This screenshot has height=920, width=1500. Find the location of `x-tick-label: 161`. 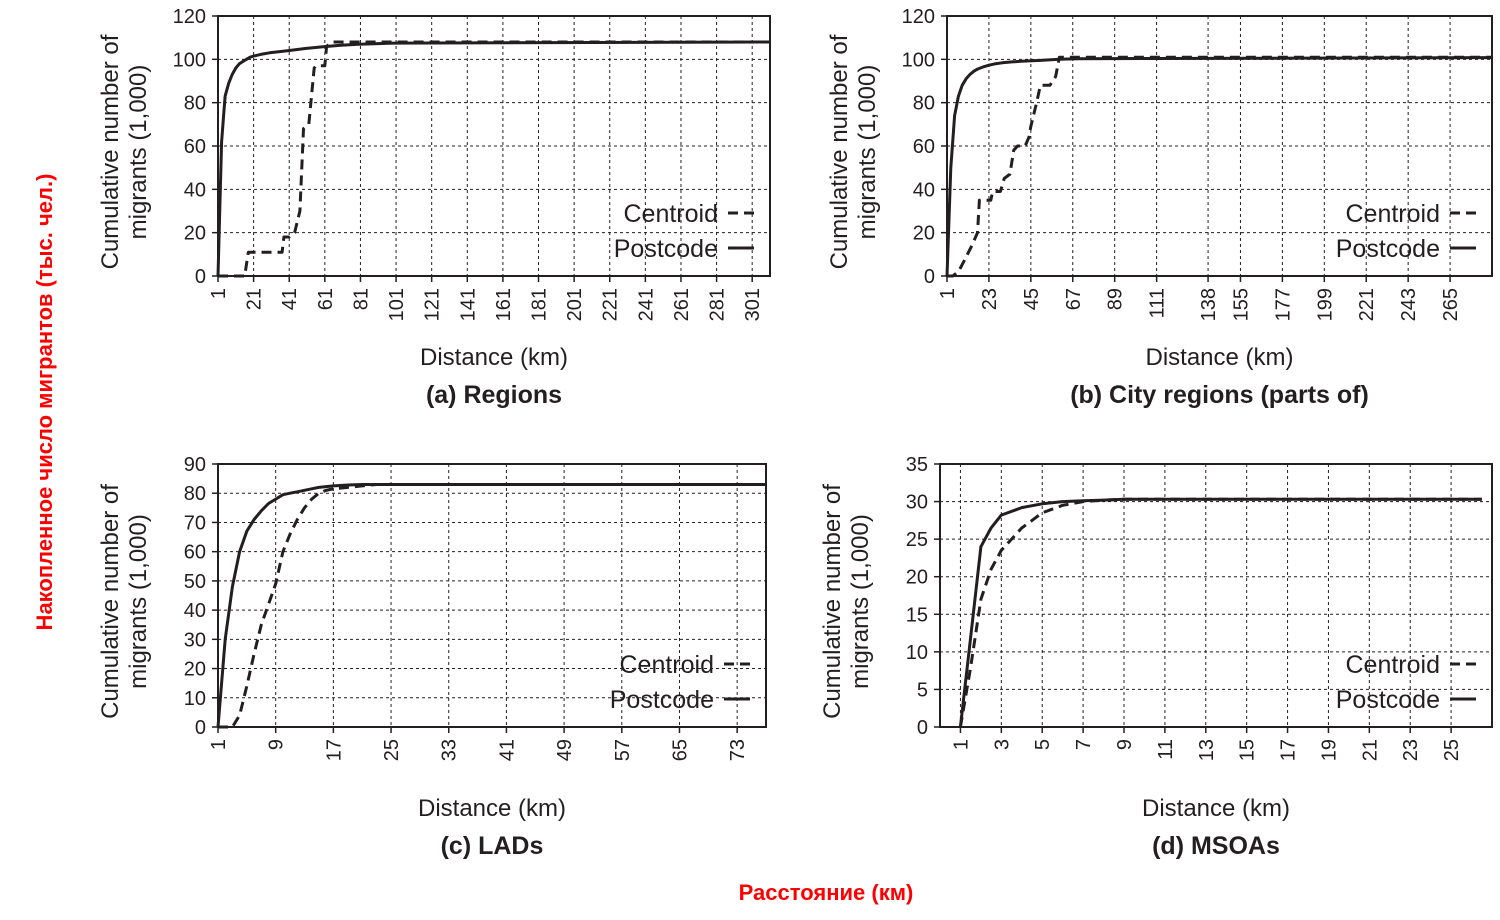

x-tick-label: 161 is located at coordinates (504, 304).